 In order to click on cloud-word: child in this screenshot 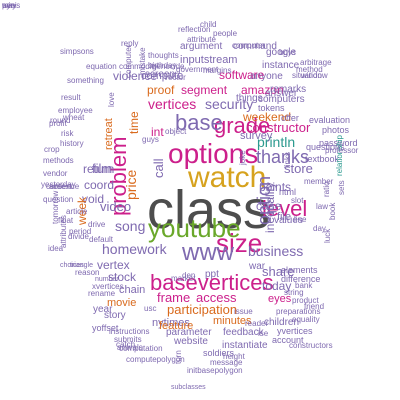, I will do `click(208, 24)`.